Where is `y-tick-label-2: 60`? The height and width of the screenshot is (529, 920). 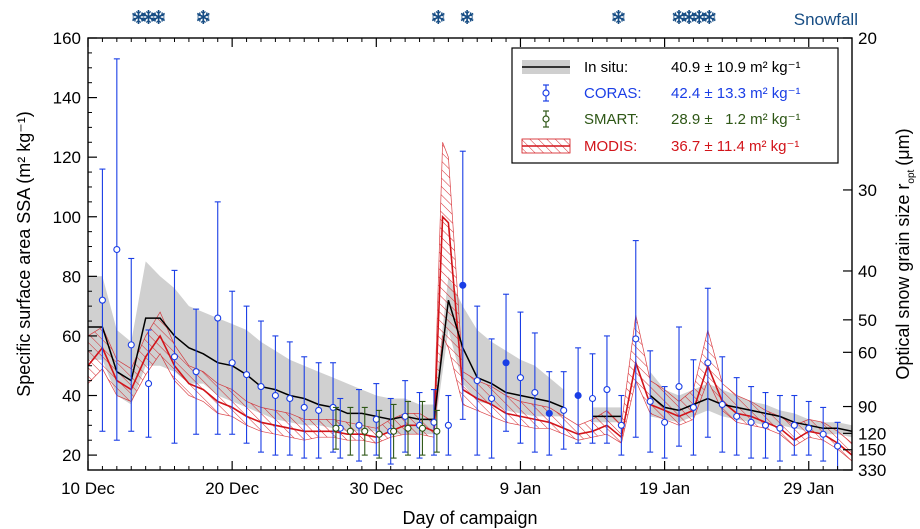 y-tick-label-2: 60 is located at coordinates (71, 336).